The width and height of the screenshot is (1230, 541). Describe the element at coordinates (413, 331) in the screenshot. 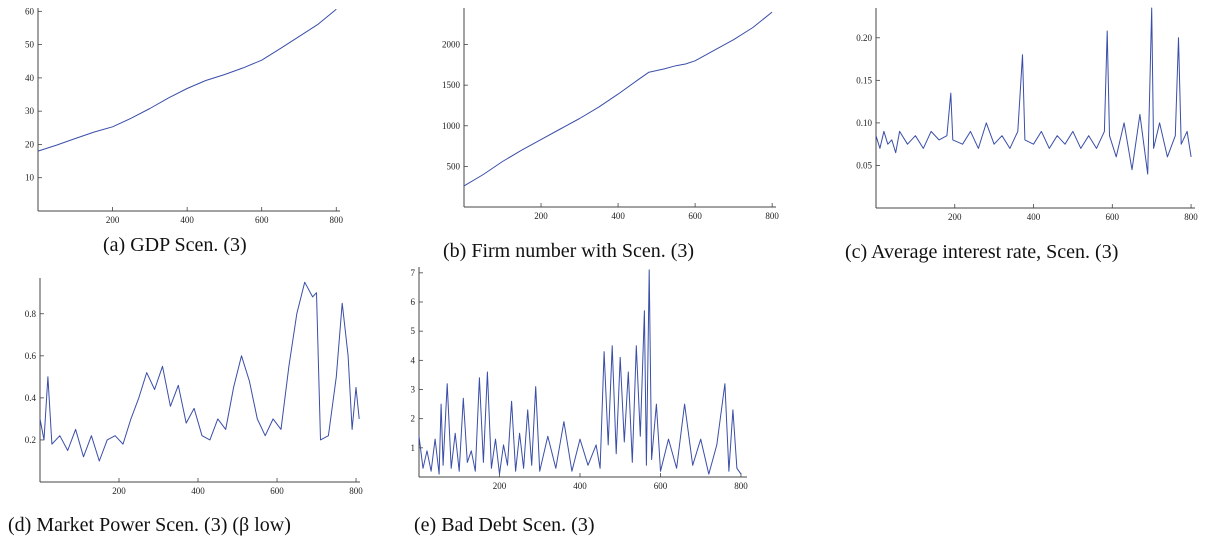

I see `y-tick-label: 5` at that location.